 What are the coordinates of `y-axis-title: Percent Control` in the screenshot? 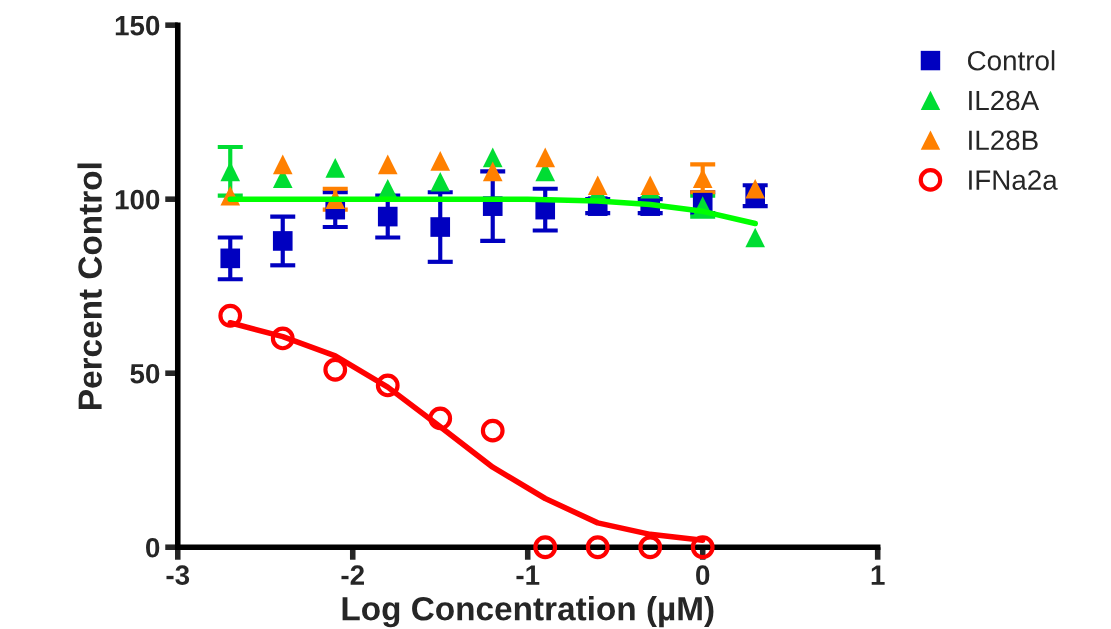 It's located at (89, 286).